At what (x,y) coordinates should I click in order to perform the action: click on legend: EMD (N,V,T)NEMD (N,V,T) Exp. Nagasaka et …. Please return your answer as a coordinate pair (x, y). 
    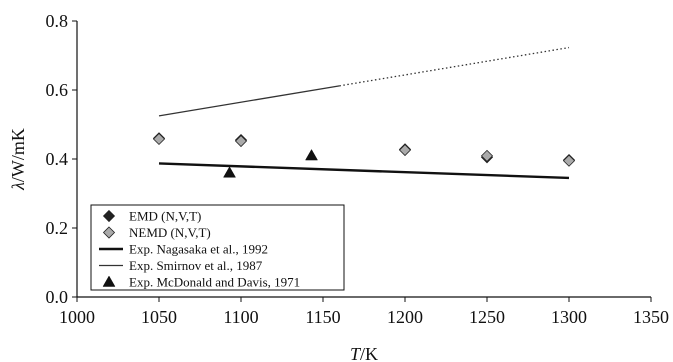
    Looking at the image, I should click on (217, 247).